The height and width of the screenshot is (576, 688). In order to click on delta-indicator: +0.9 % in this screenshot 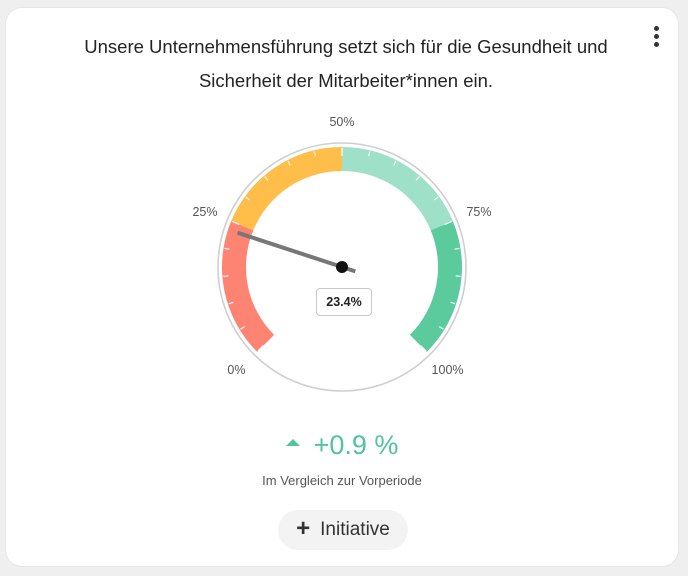, I will do `click(342, 445)`.